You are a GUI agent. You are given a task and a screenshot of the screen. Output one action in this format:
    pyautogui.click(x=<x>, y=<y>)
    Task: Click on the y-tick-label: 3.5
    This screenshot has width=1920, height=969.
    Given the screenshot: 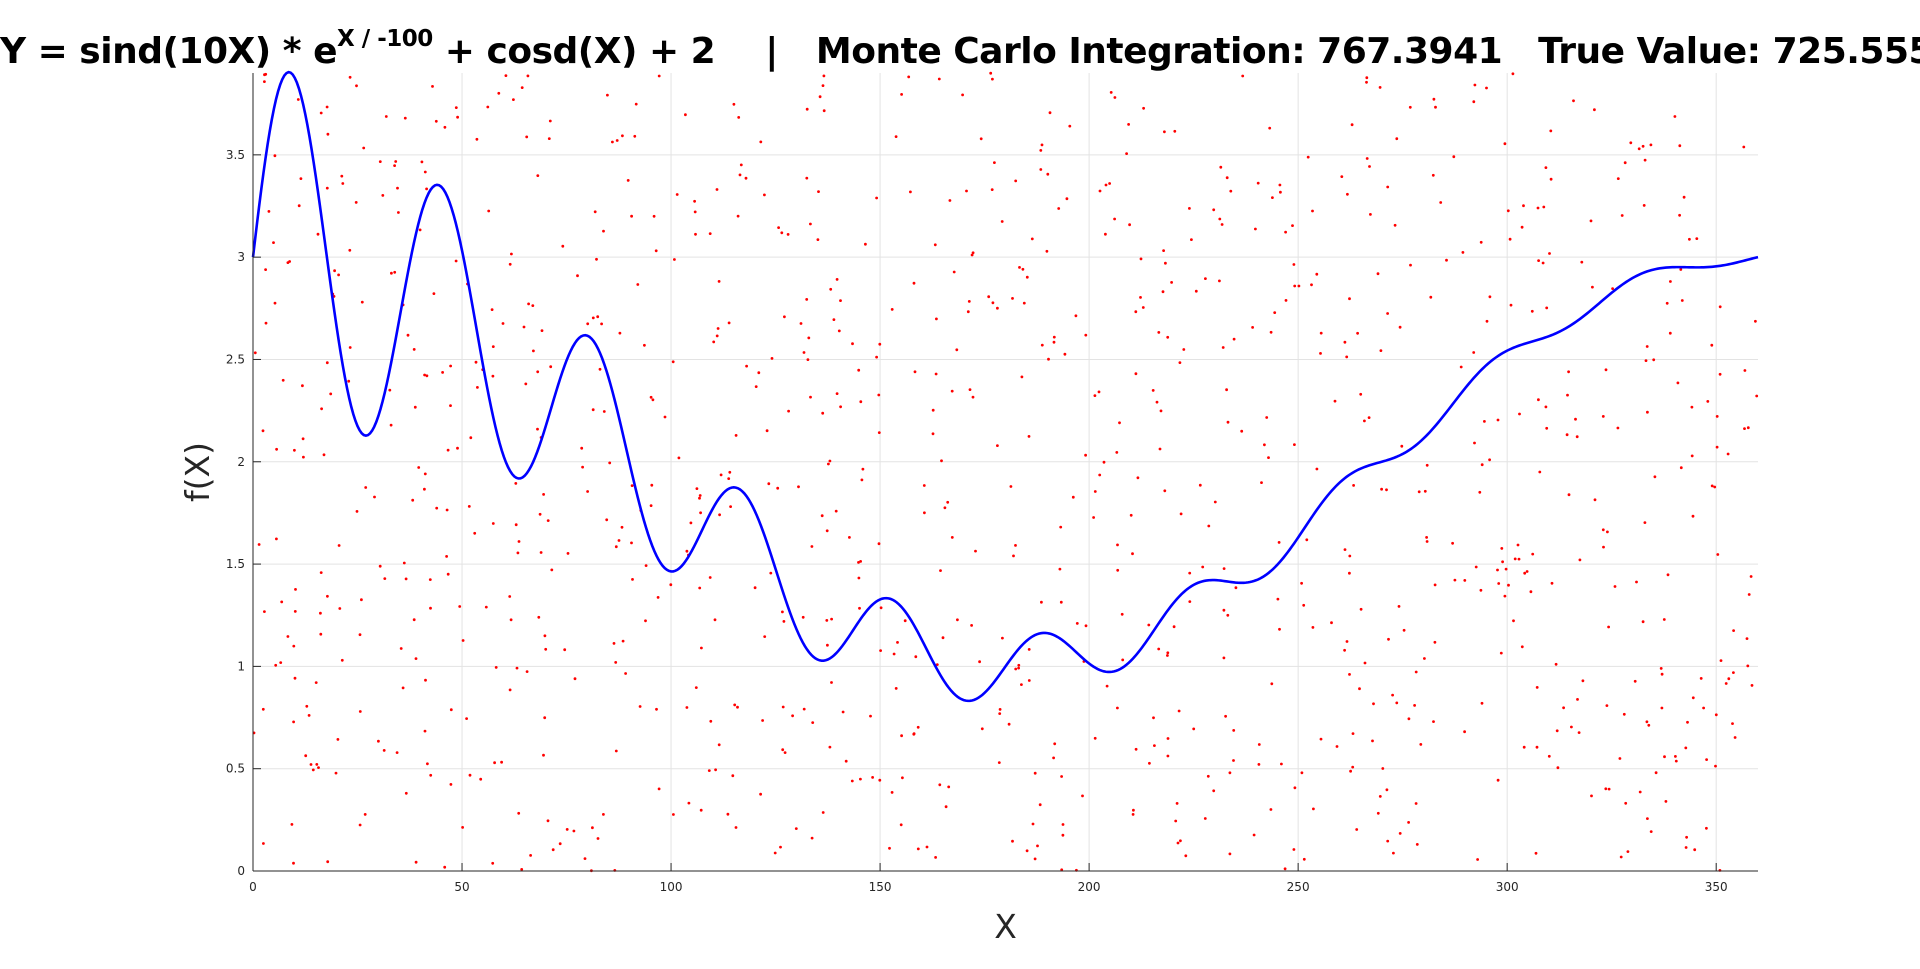 What is the action you would take?
    pyautogui.click(x=235, y=155)
    